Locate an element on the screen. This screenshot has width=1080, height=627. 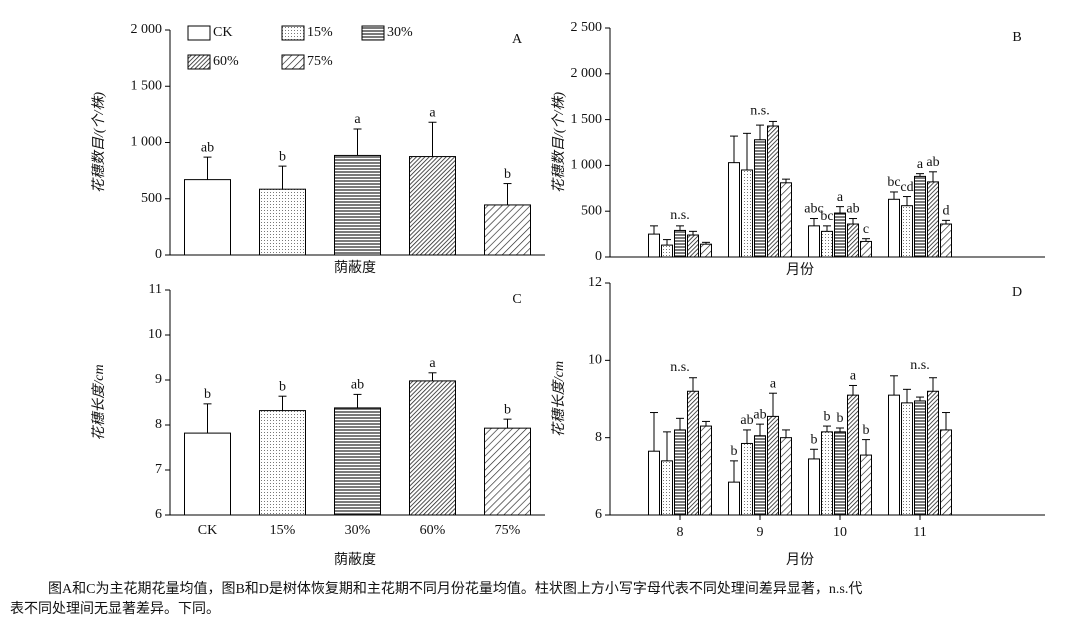
legend-label: 60% is located at coordinates (226, 61).